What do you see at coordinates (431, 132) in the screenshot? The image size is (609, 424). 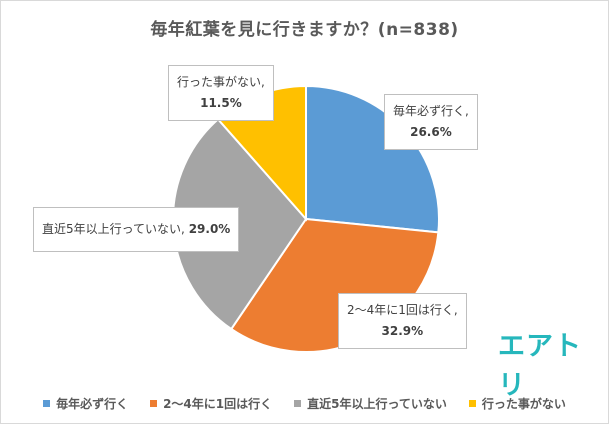 I see `data-label-maitoshi-pct: 26.6%` at bounding box center [431, 132].